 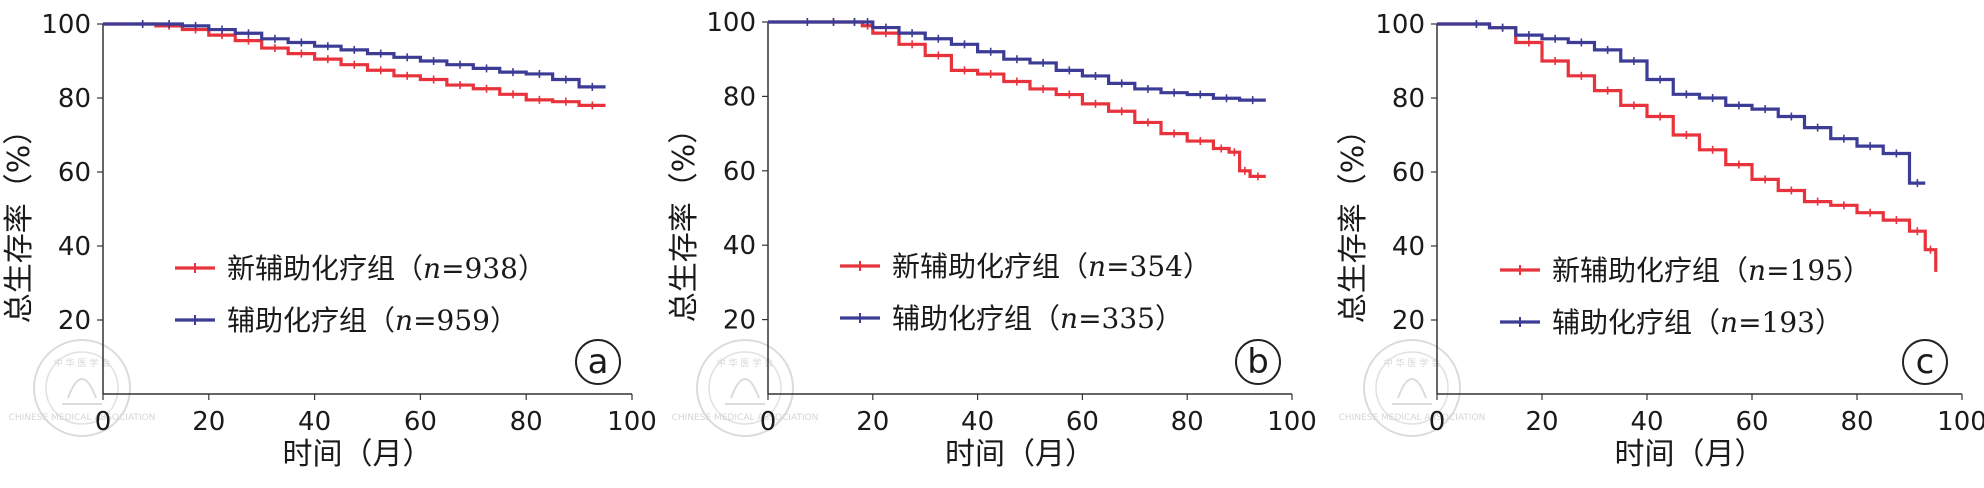 I want to click on legend-item-2: 辅助化疗组（n=959）, so click(x=346, y=320).